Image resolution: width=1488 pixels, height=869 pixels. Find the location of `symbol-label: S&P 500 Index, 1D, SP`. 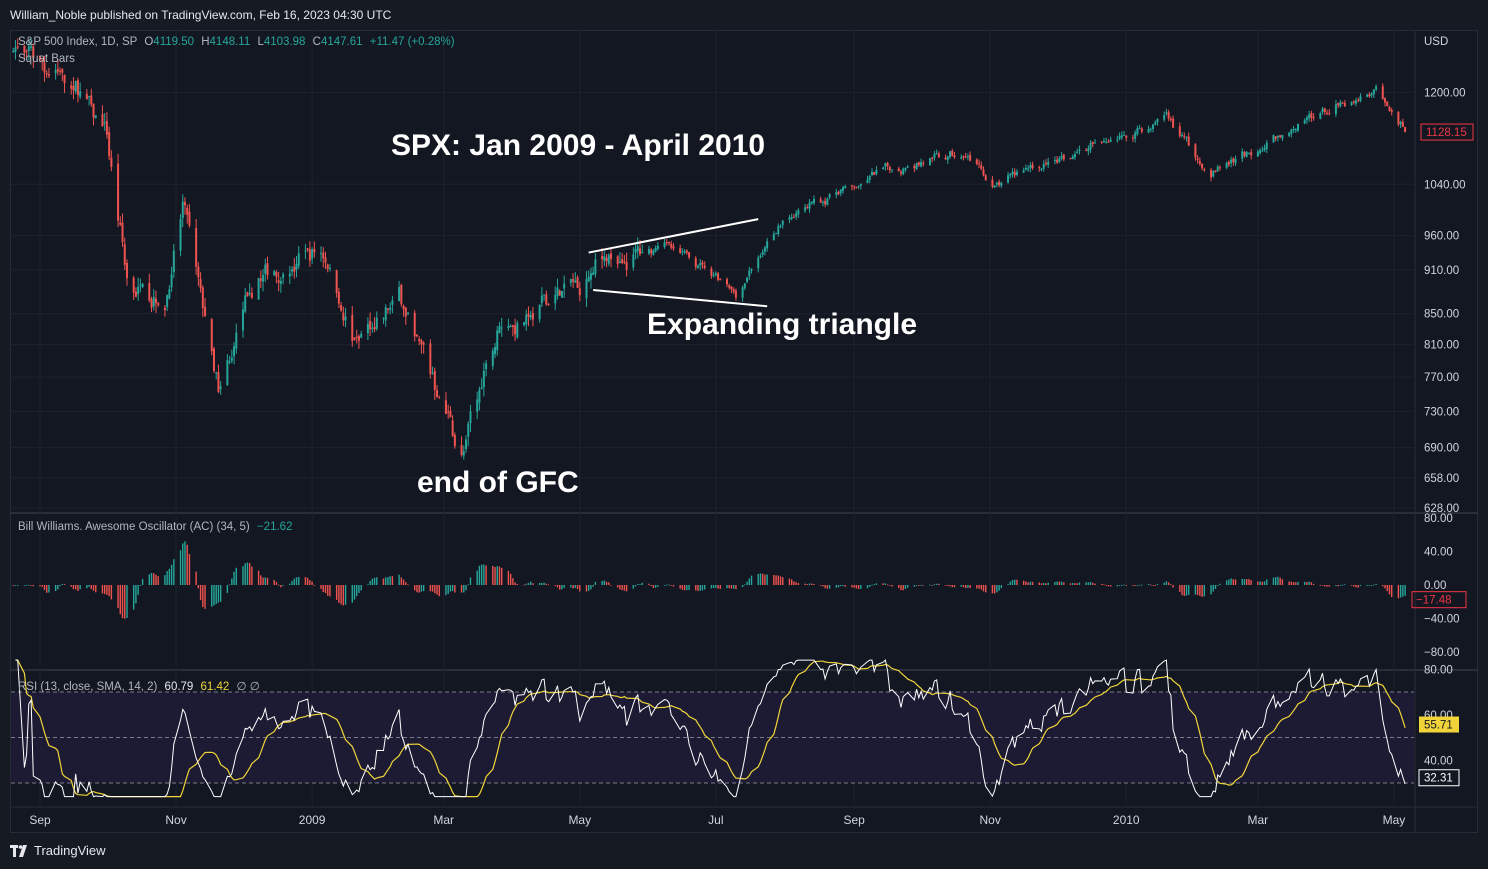

symbol-label: S&P 500 Index, 1D, SP is located at coordinates (78, 42).